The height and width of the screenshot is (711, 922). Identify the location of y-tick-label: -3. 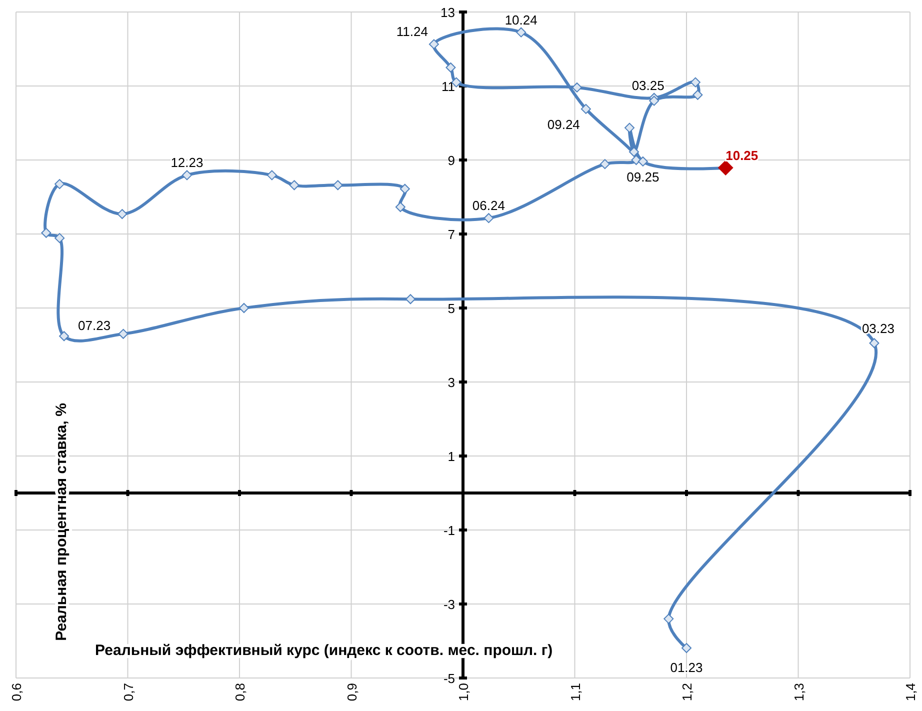
(449, 604).